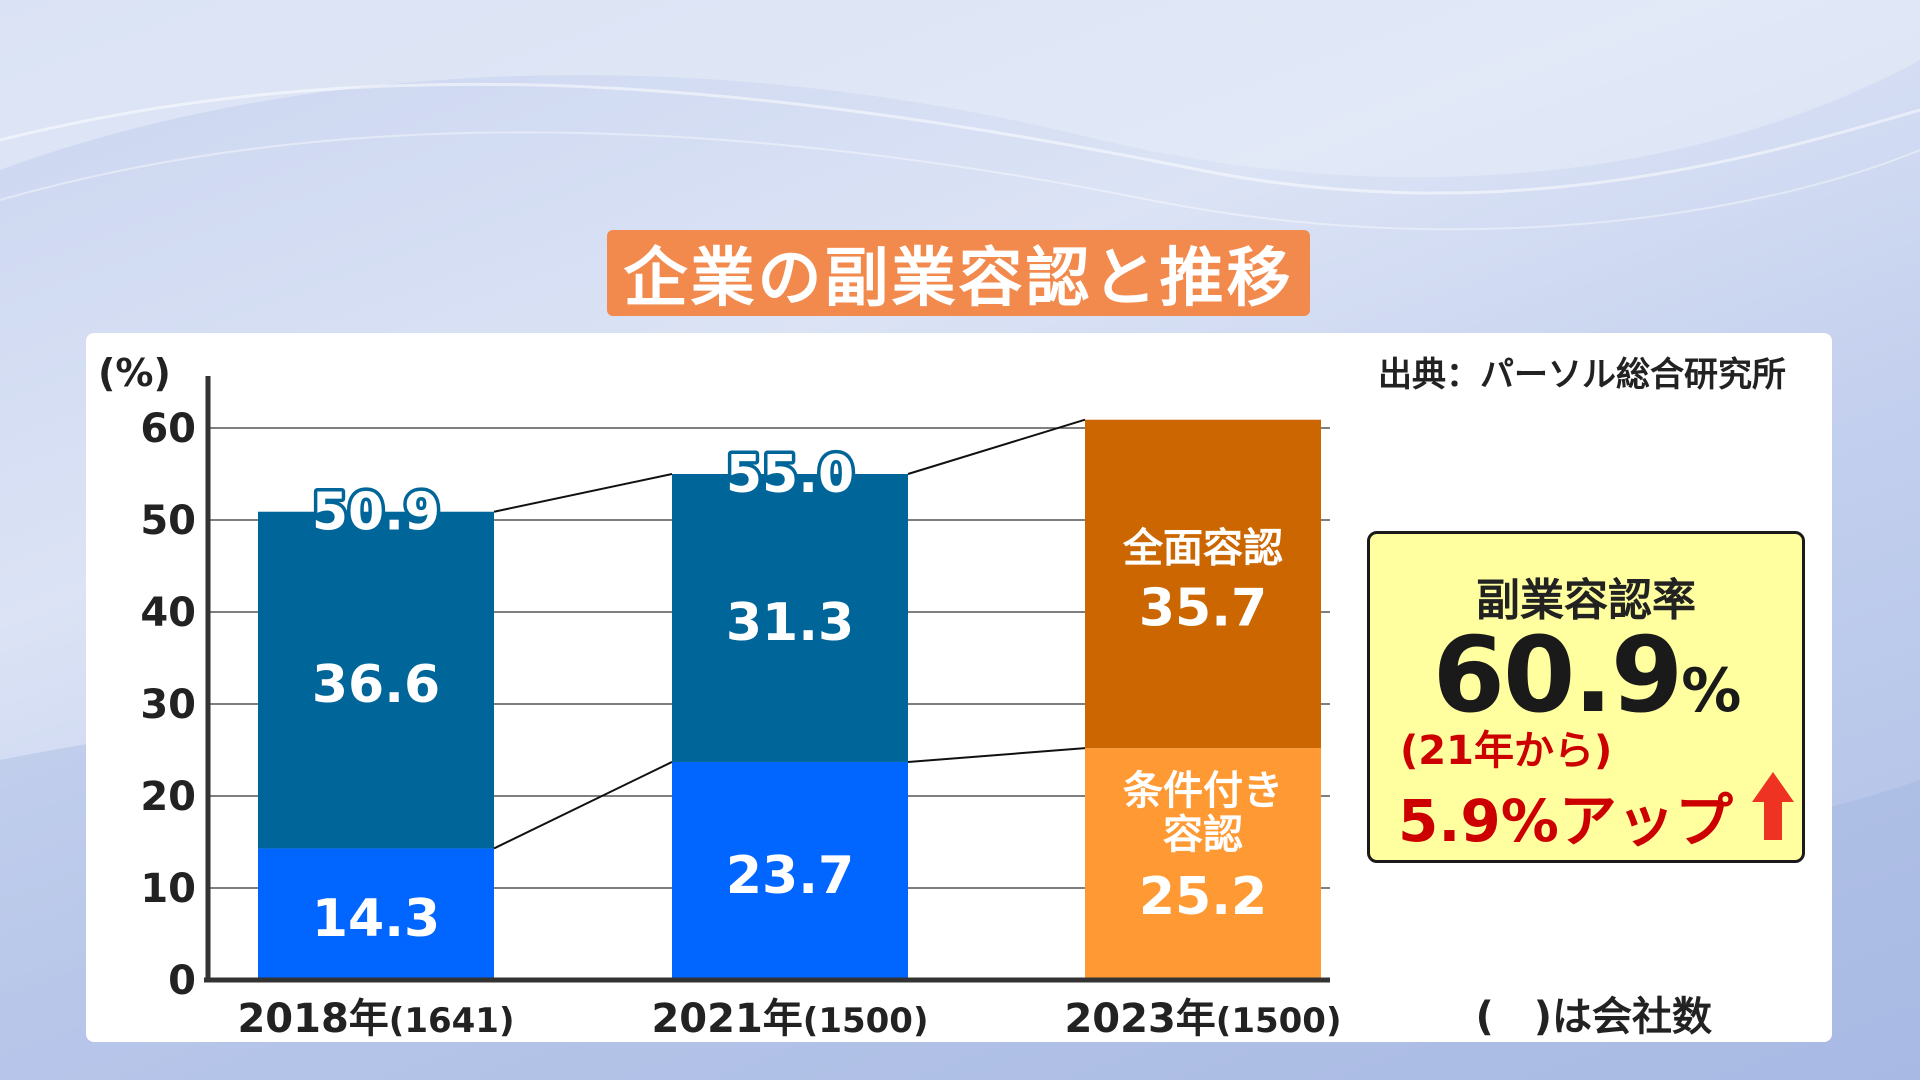 This screenshot has height=1080, width=1920. Describe the element at coordinates (1711, 691) in the screenshot. I see `callout-percent: %` at that location.